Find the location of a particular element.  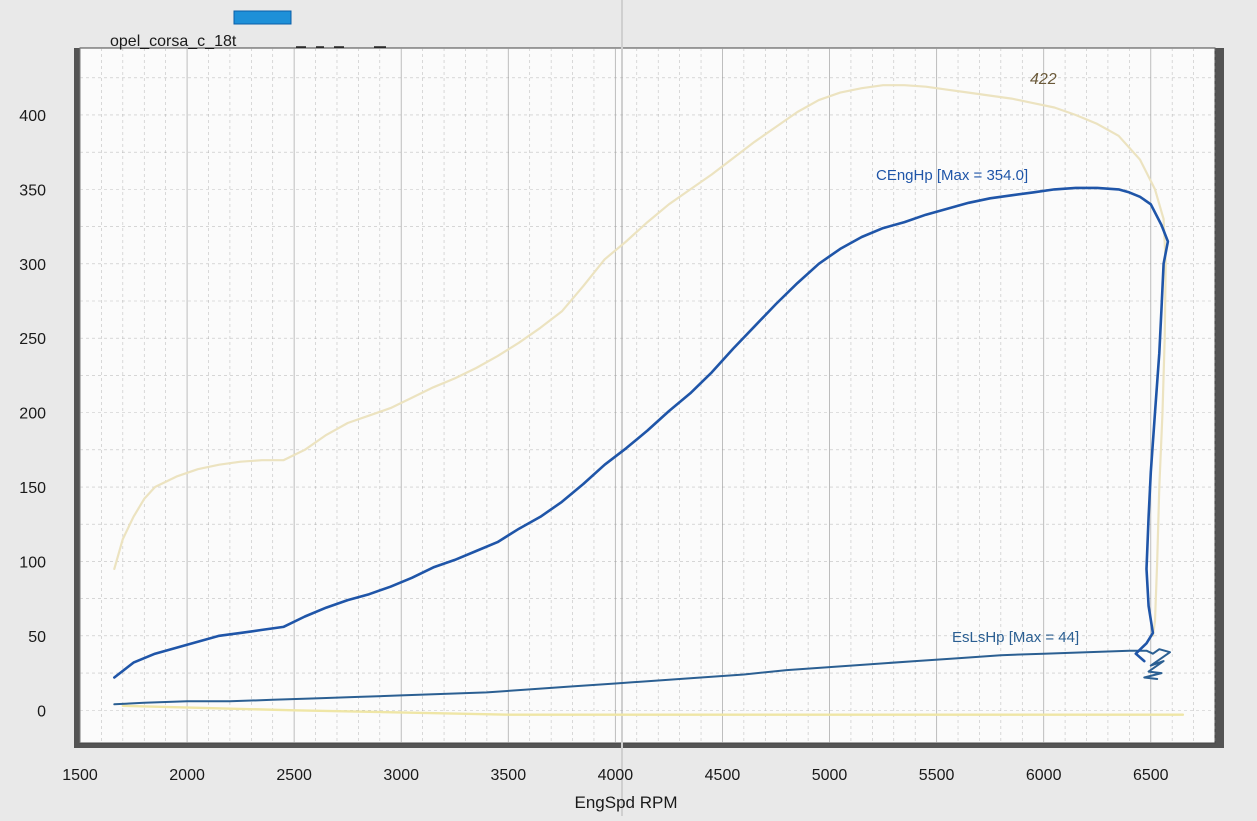

x-axis-label: EngSpd RPM is located at coordinates (626, 802).